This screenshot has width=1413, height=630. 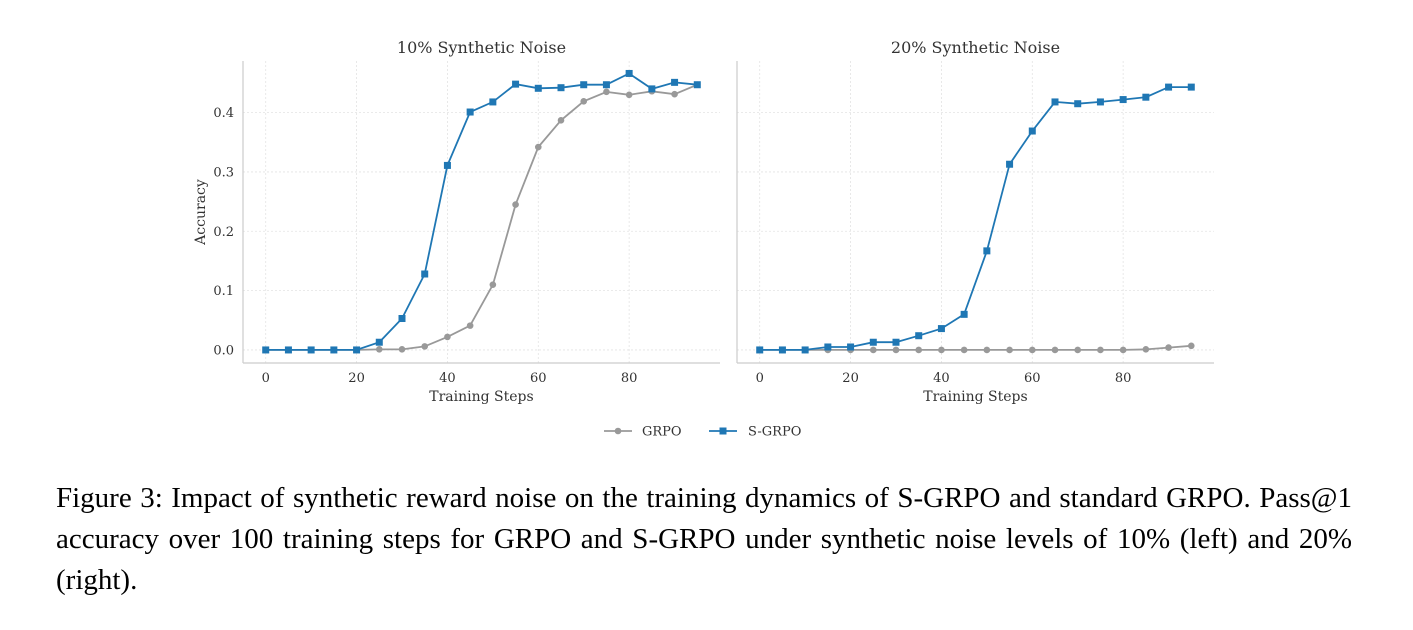 What do you see at coordinates (975, 47) in the screenshot?
I see `panel-title: 20% Synthetic Noise` at bounding box center [975, 47].